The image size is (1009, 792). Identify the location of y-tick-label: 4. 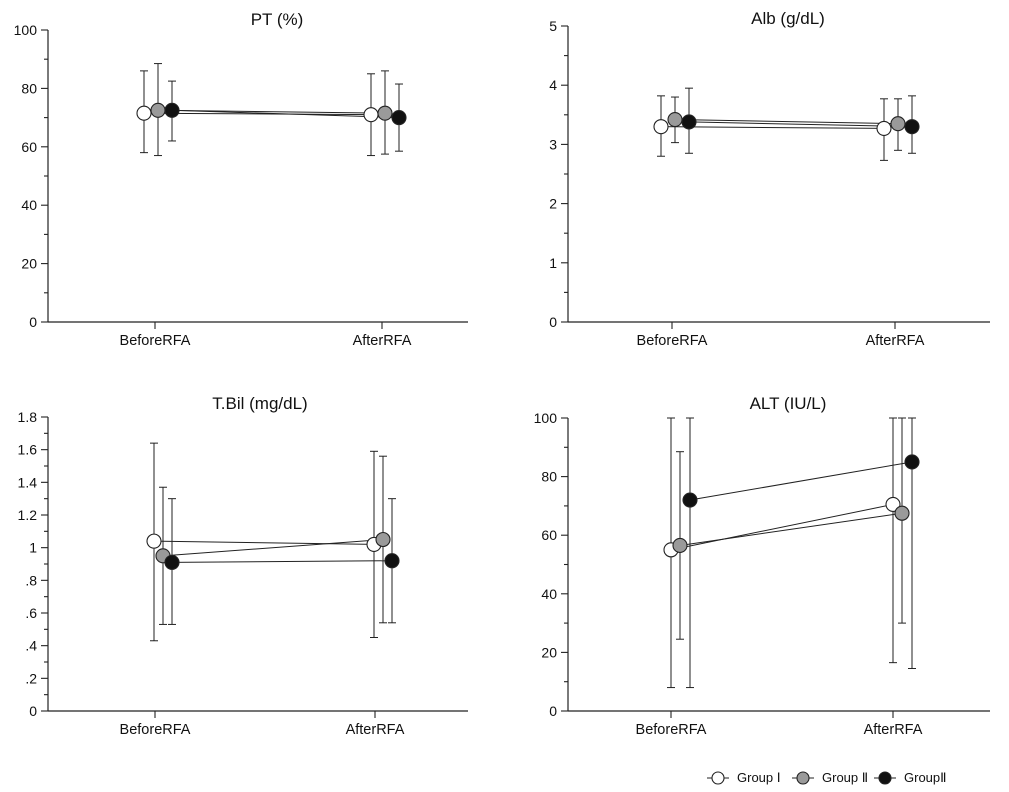
(553, 85).